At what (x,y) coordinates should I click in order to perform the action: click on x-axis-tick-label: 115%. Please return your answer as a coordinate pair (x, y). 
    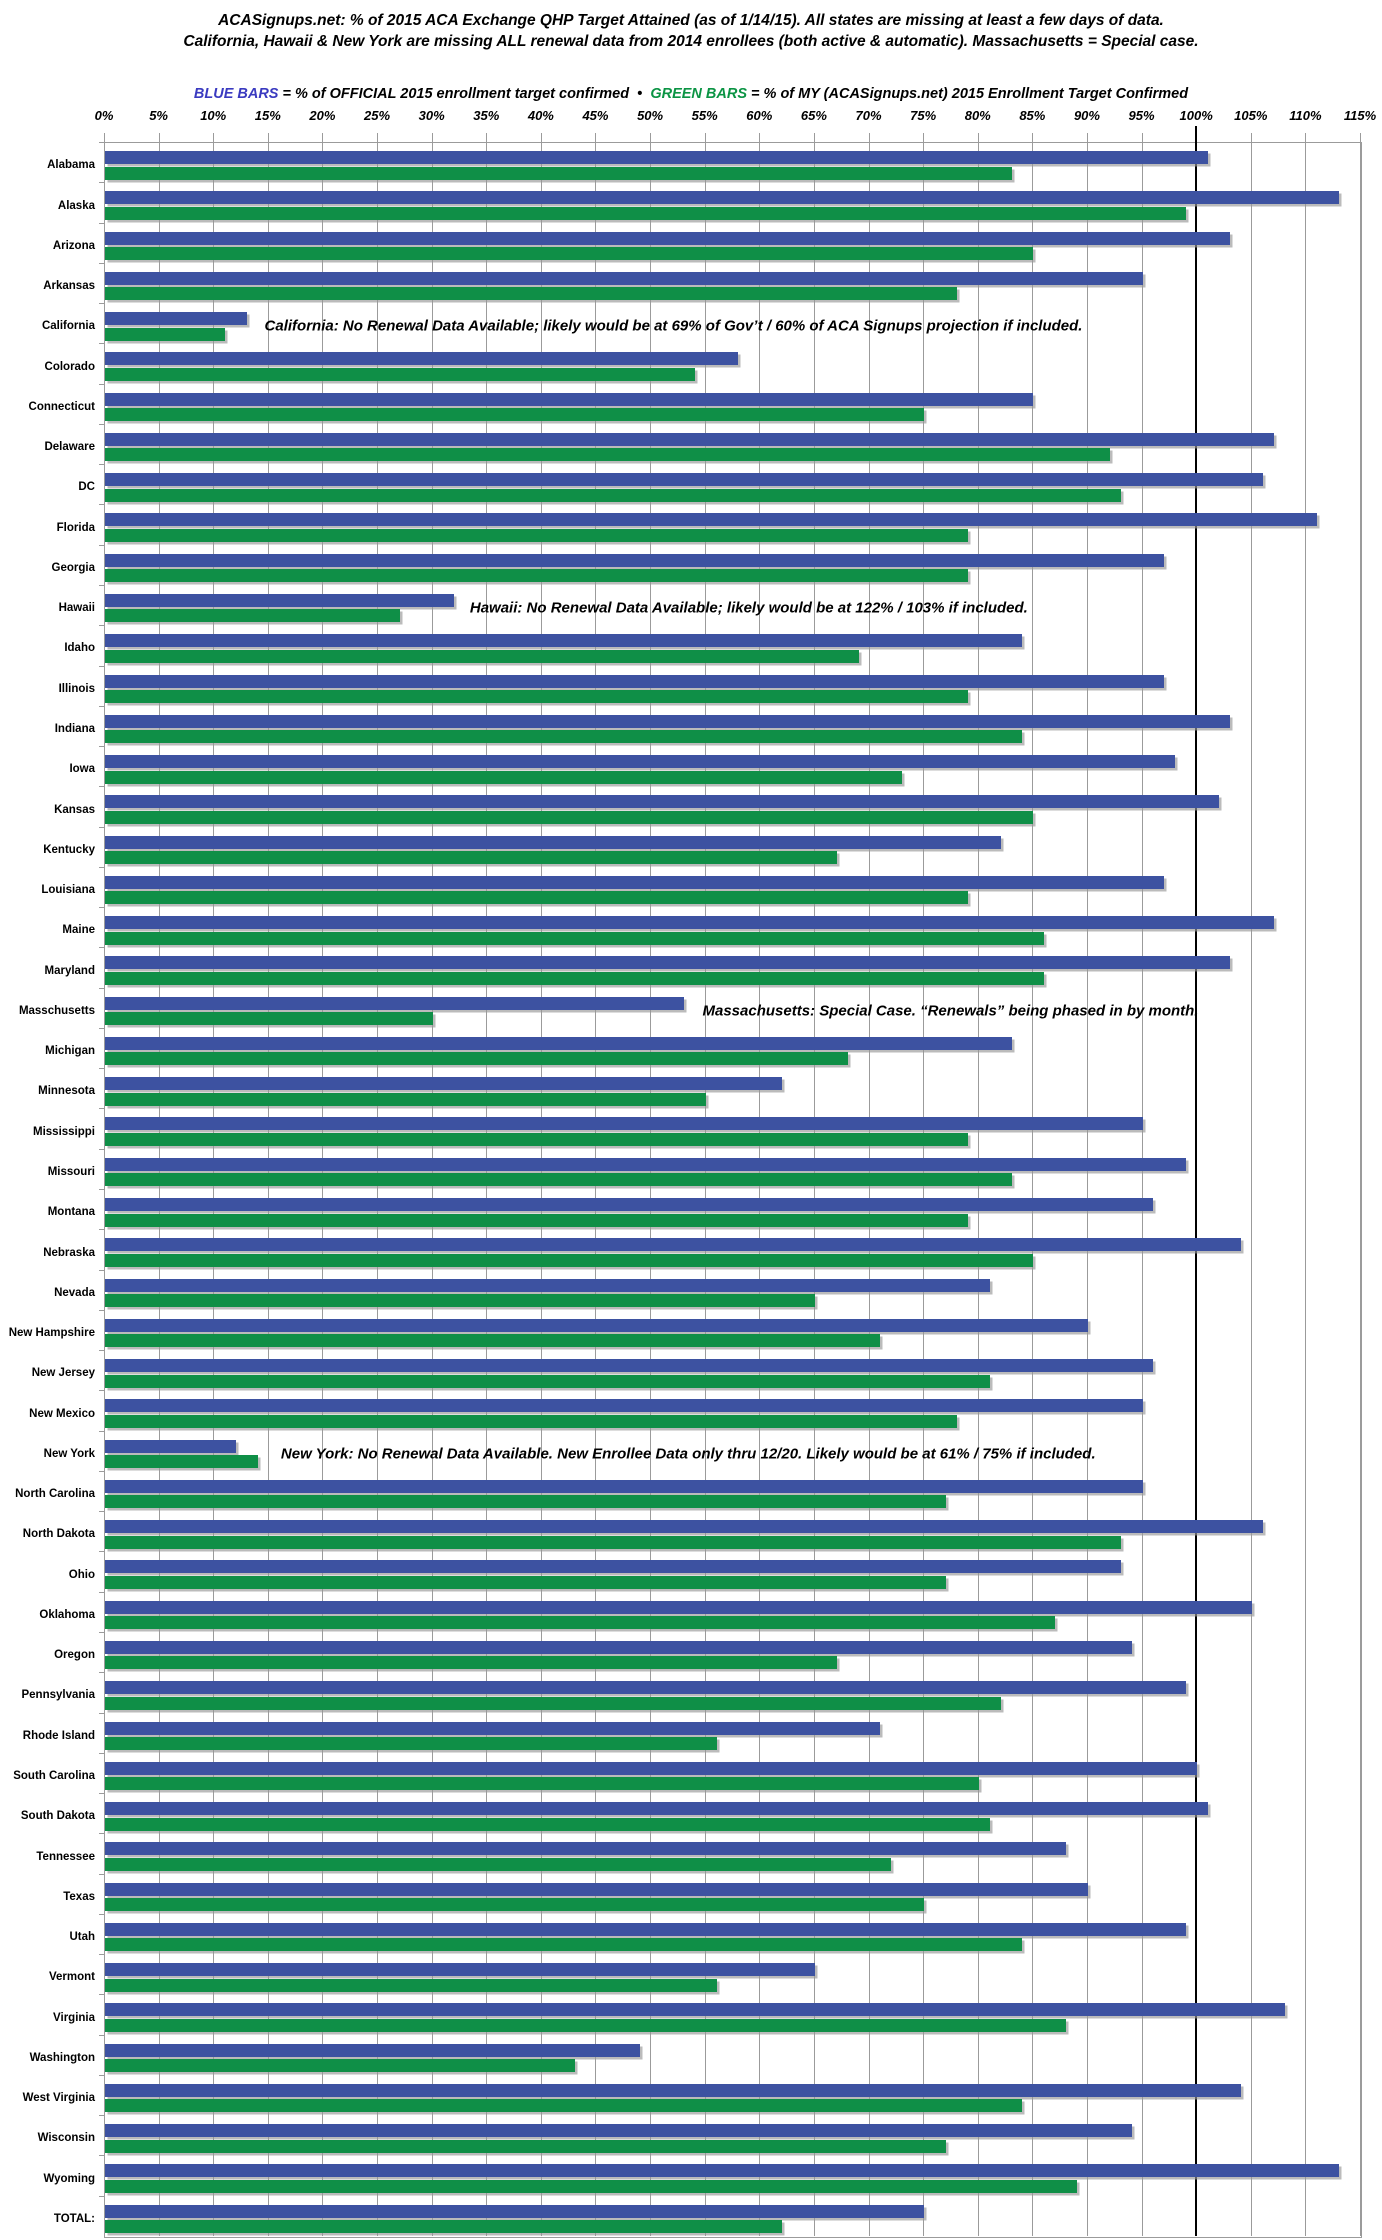
    Looking at the image, I should click on (1360, 115).